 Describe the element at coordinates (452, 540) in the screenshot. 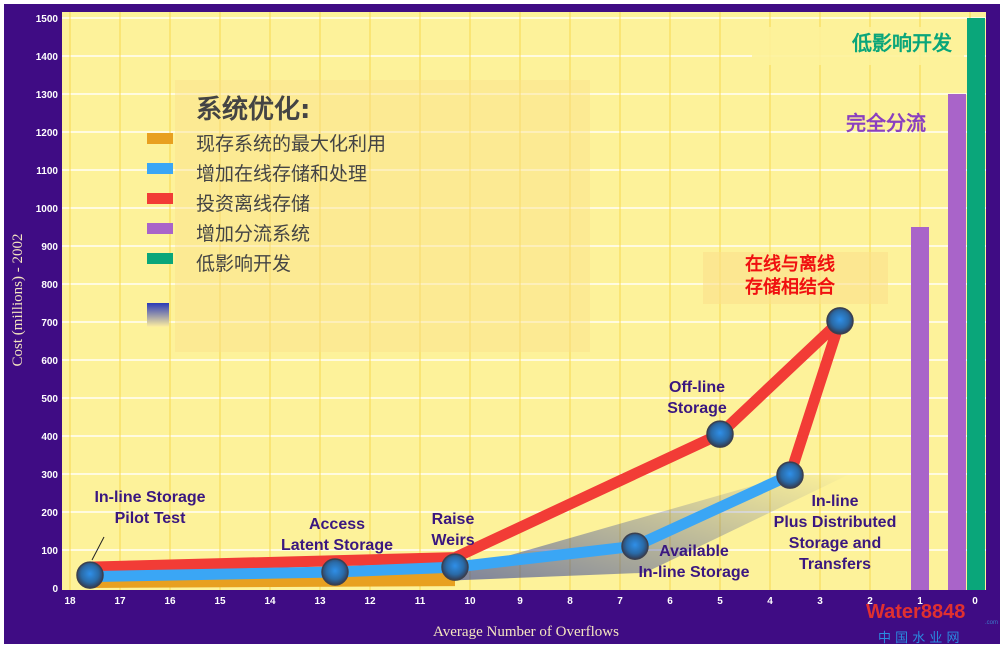

I see `annotation-text: Weirs` at that location.